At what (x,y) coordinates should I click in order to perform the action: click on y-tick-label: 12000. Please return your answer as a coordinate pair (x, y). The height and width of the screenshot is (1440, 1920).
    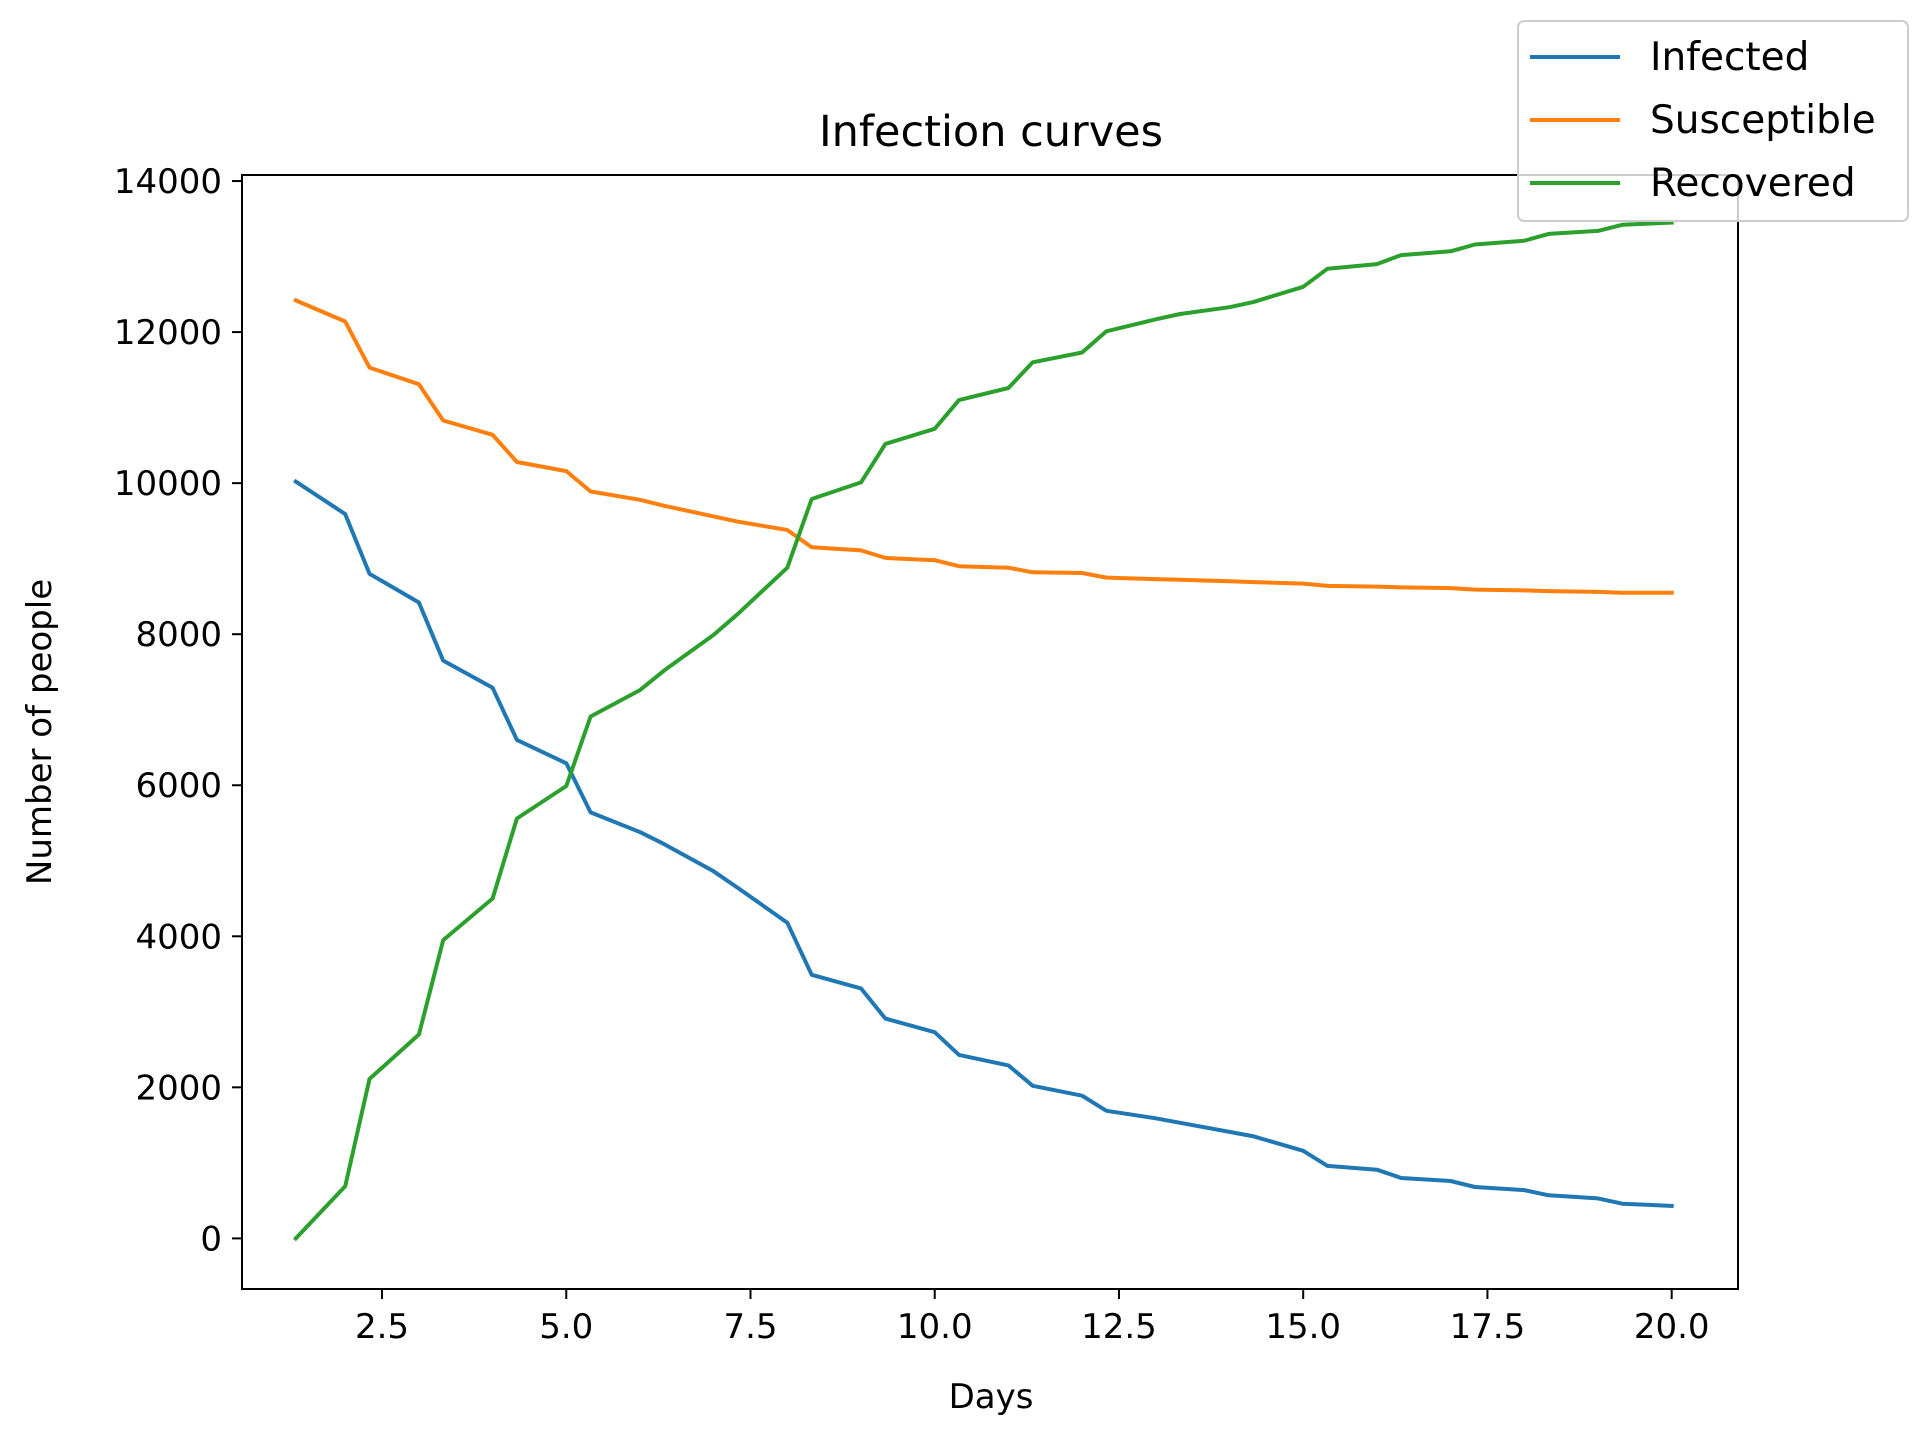
    Looking at the image, I should click on (168, 333).